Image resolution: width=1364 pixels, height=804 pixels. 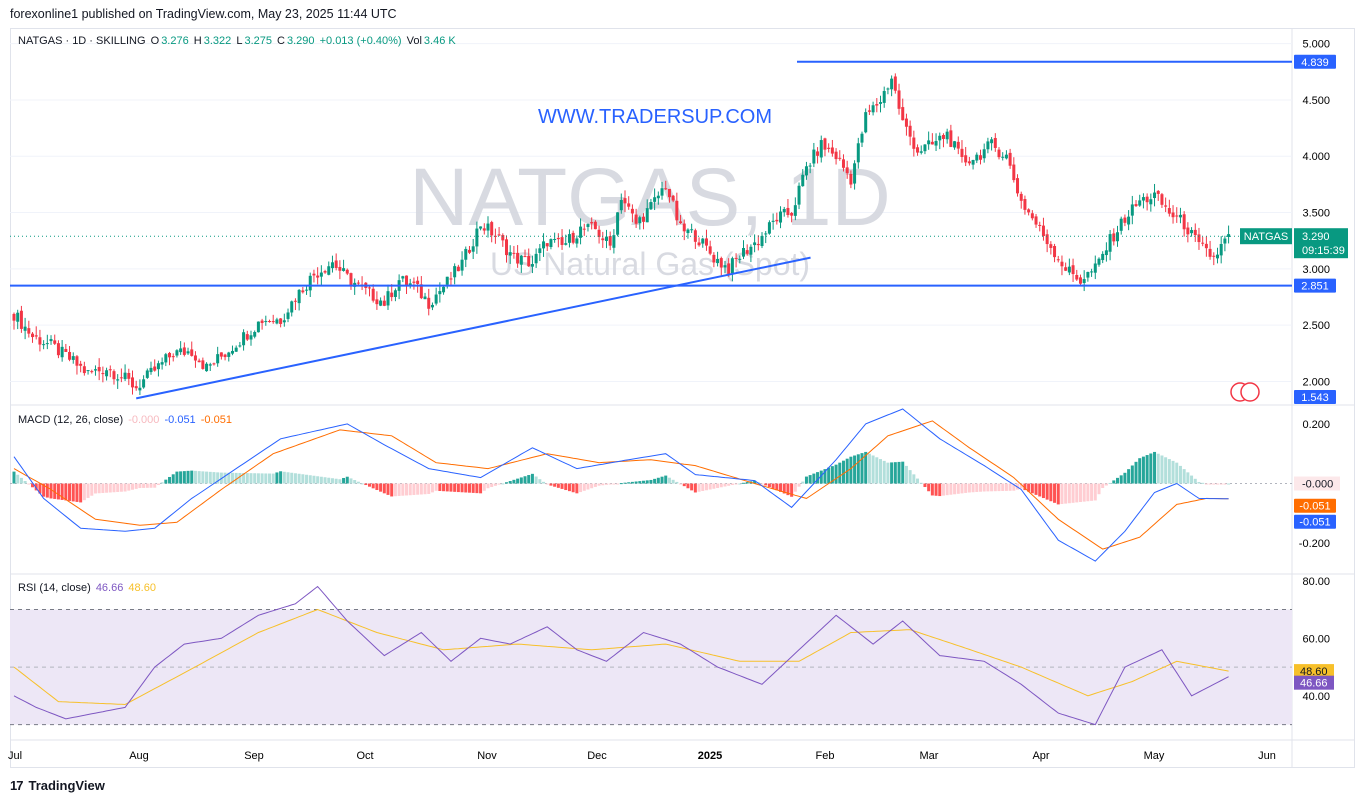 What do you see at coordinates (364, 756) in the screenshot?
I see `time-axis-label: Oct` at bounding box center [364, 756].